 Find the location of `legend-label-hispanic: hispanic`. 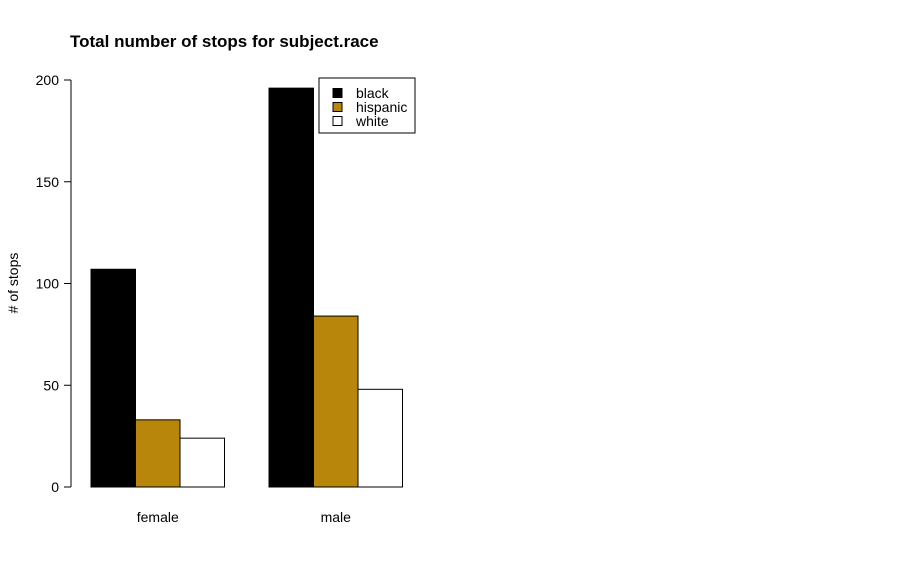

legend-label-hispanic: hispanic is located at coordinates (381, 107).